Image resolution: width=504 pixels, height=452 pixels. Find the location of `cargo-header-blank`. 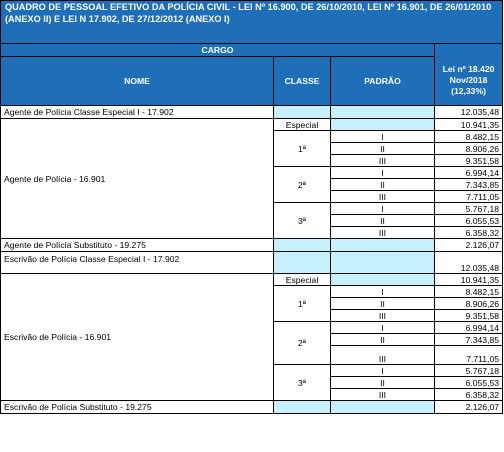

cargo-header-blank is located at coordinates (468, 50).